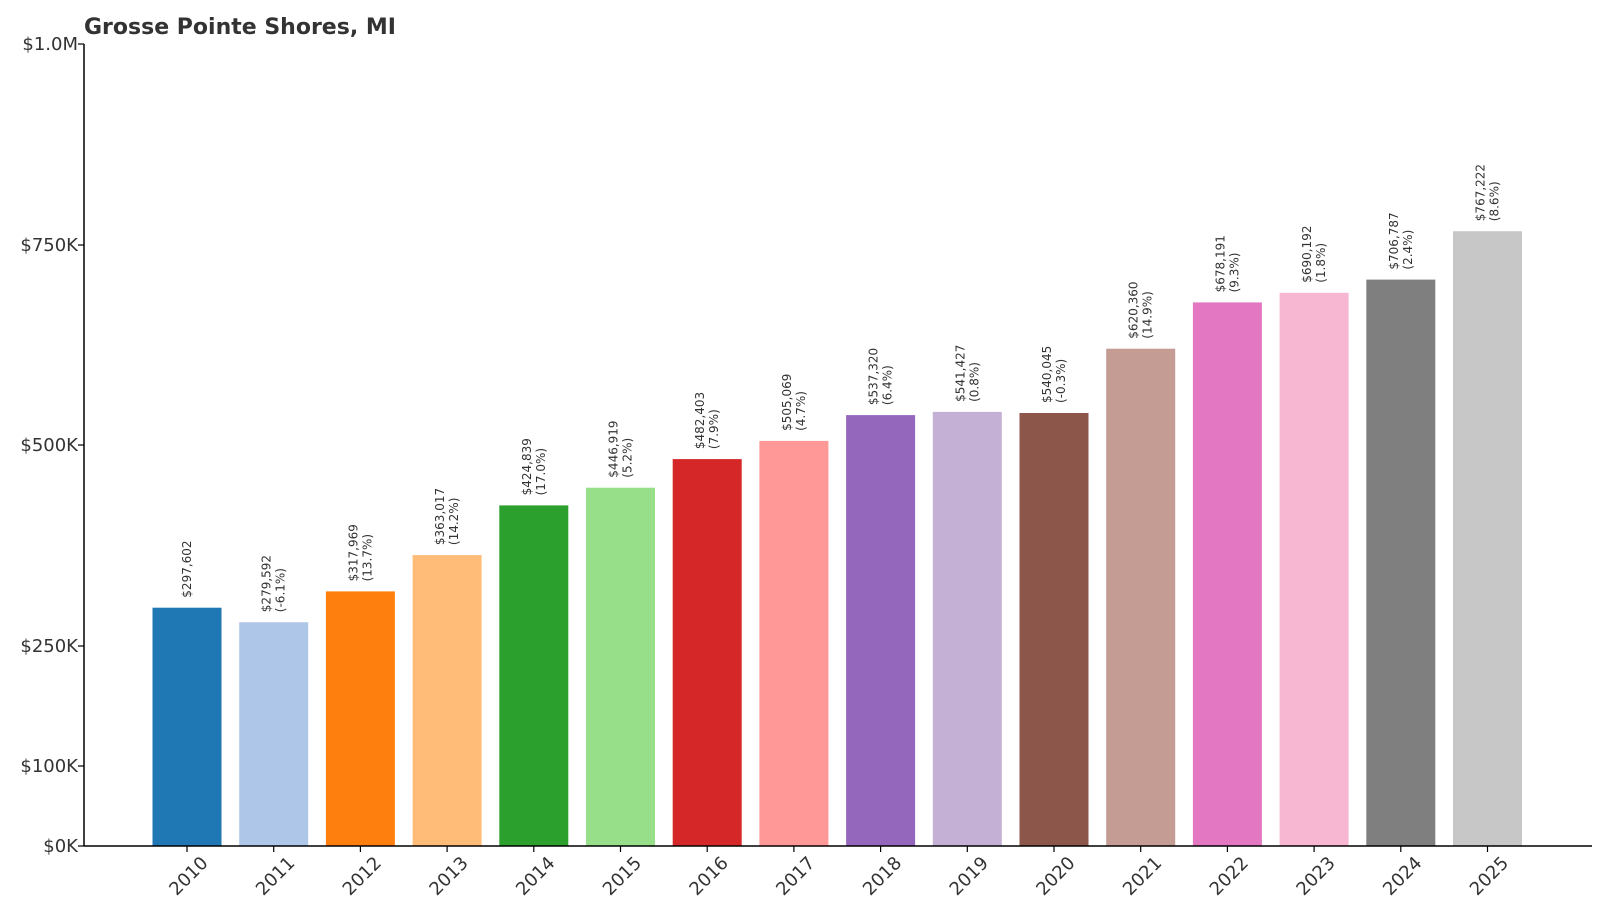  What do you see at coordinates (1487, 538) in the screenshot?
I see `bar-2025` at bounding box center [1487, 538].